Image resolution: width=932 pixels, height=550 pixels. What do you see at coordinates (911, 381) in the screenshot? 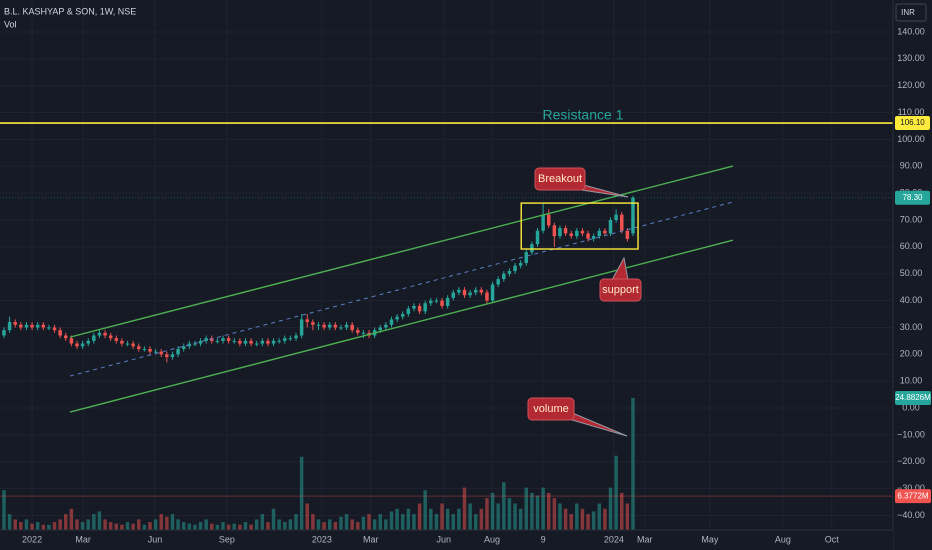
I see `y-tick-label: 10.00` at bounding box center [911, 381].